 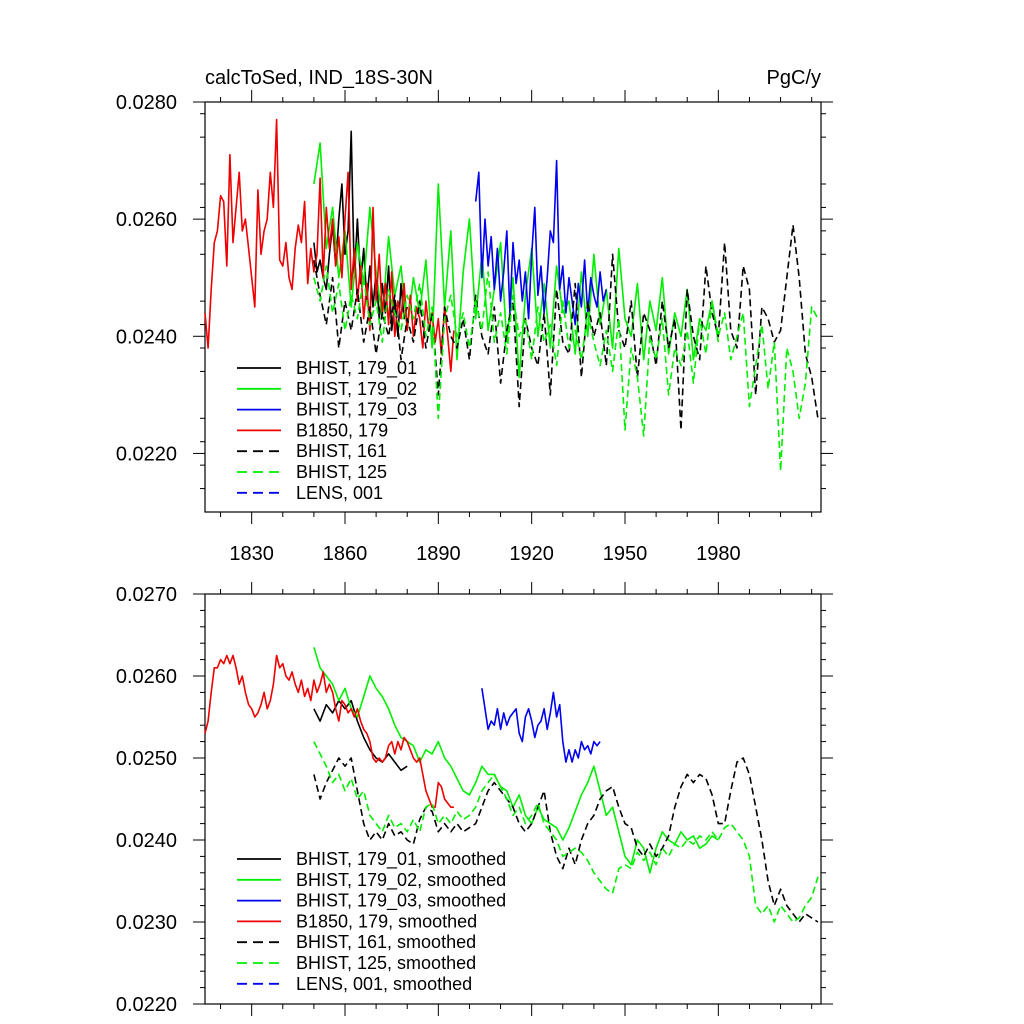 What do you see at coordinates (341, 472) in the screenshot?
I see `legend-label: BHIST, 125` at bounding box center [341, 472].